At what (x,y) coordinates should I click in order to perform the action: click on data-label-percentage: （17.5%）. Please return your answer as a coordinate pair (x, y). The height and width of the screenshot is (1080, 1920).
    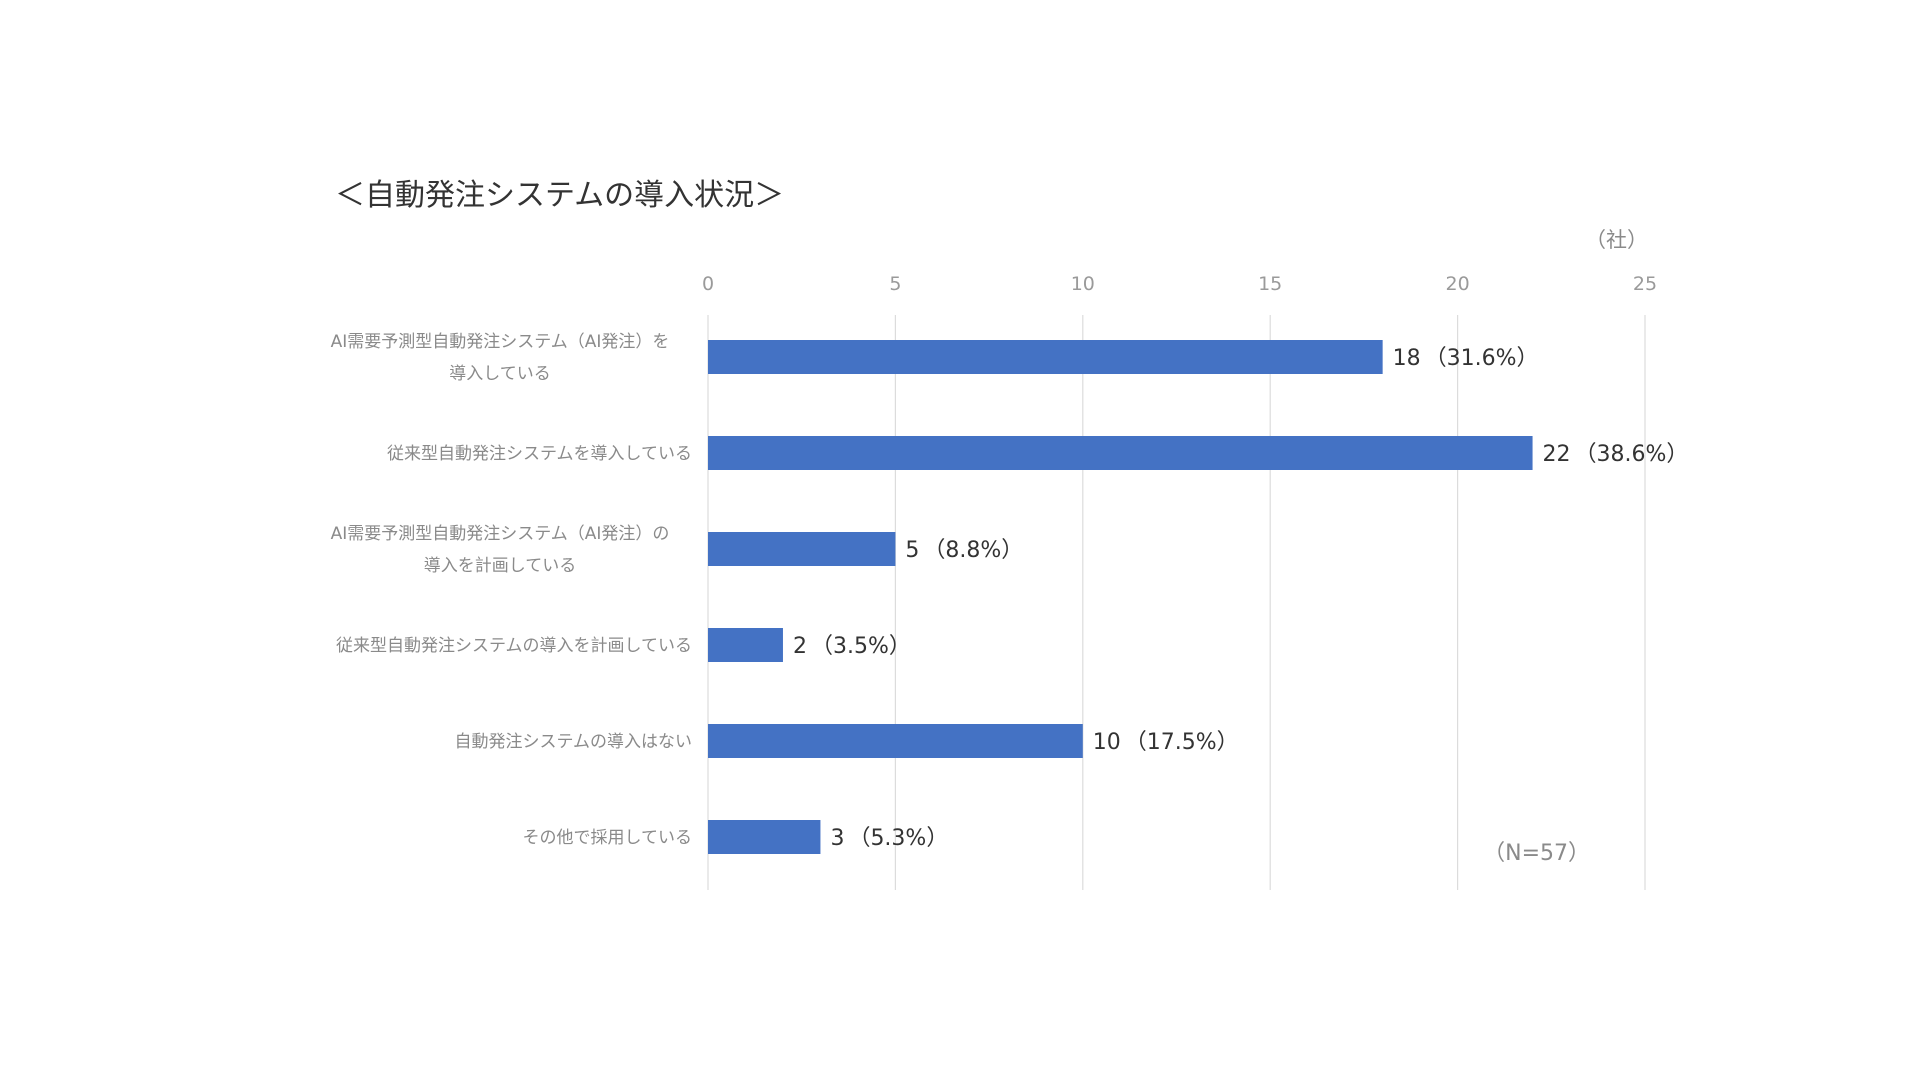
    Looking at the image, I should click on (1182, 742).